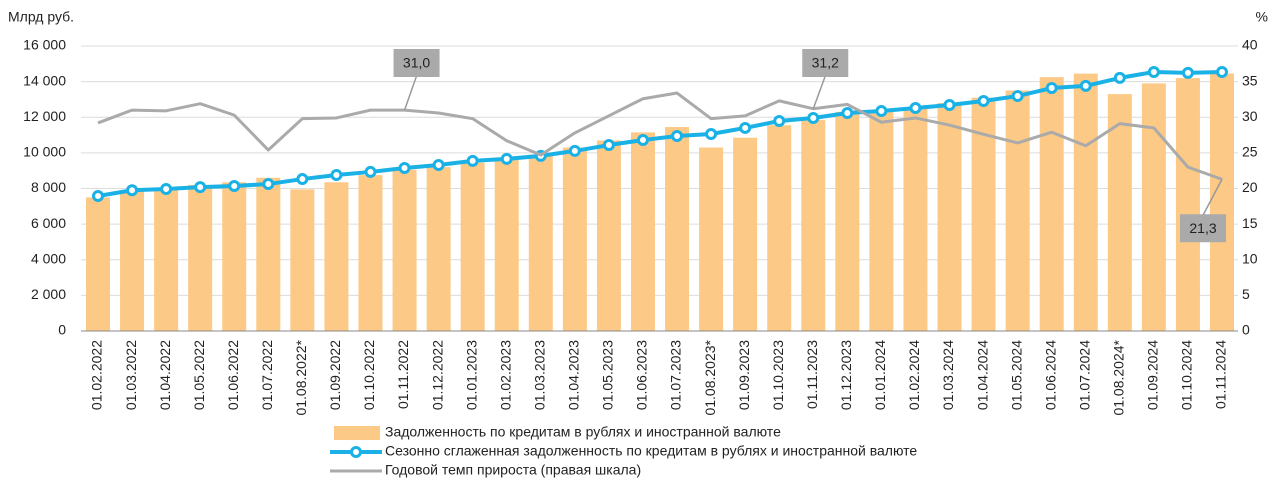 This screenshot has height=499, width=1277. What do you see at coordinates (574, 375) in the screenshot?
I see `x-tick-label: 01.04.2023` at bounding box center [574, 375].